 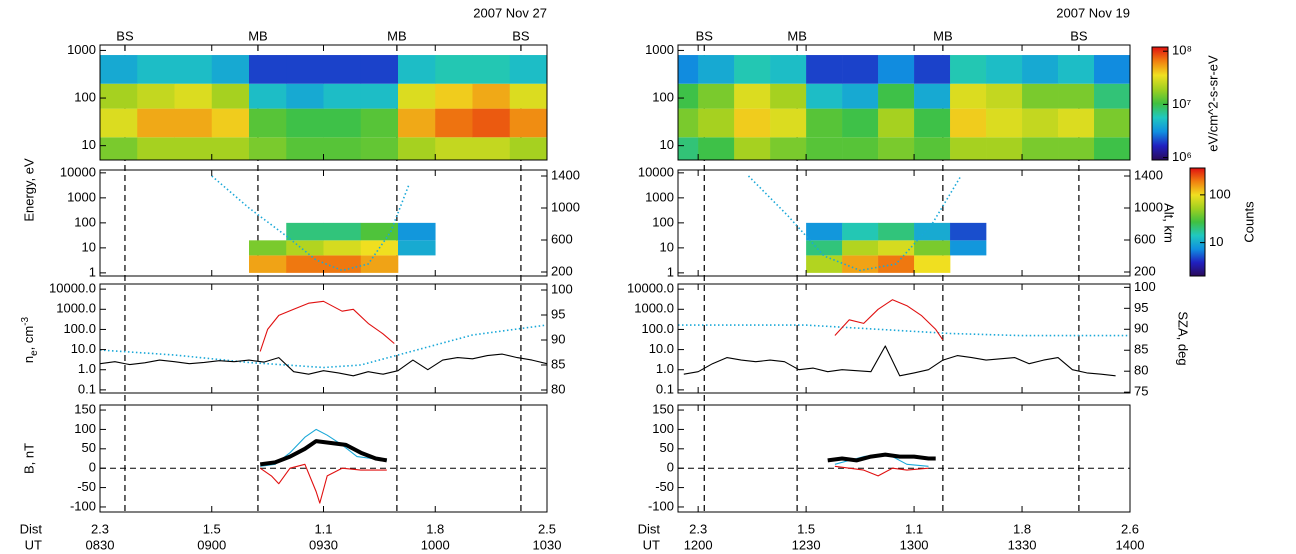 What do you see at coordinates (1141, 349) in the screenshot?
I see `y2-tick-label: 85` at bounding box center [1141, 349].